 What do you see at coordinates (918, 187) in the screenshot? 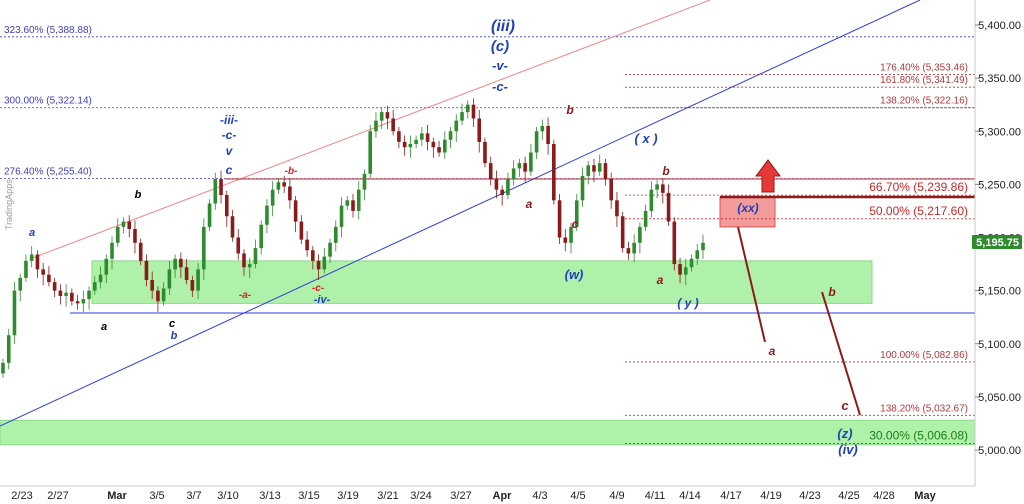
I see `level-label: 66.70% (5,239.86)` at bounding box center [918, 187].